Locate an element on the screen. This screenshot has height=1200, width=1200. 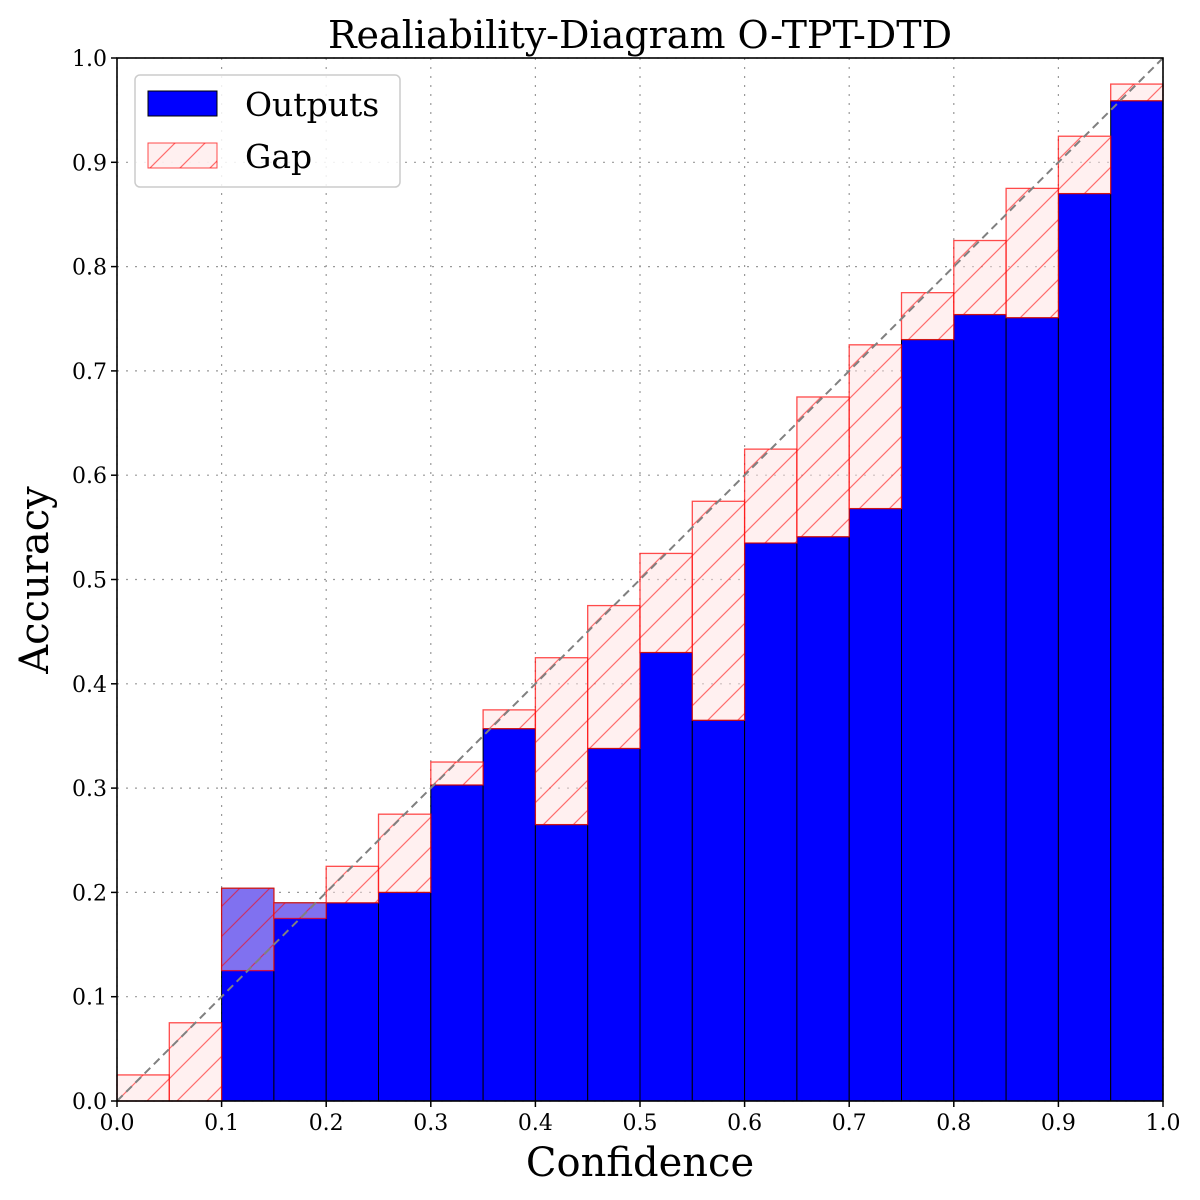
y-tick-label: 0.5 is located at coordinates (89, 581).